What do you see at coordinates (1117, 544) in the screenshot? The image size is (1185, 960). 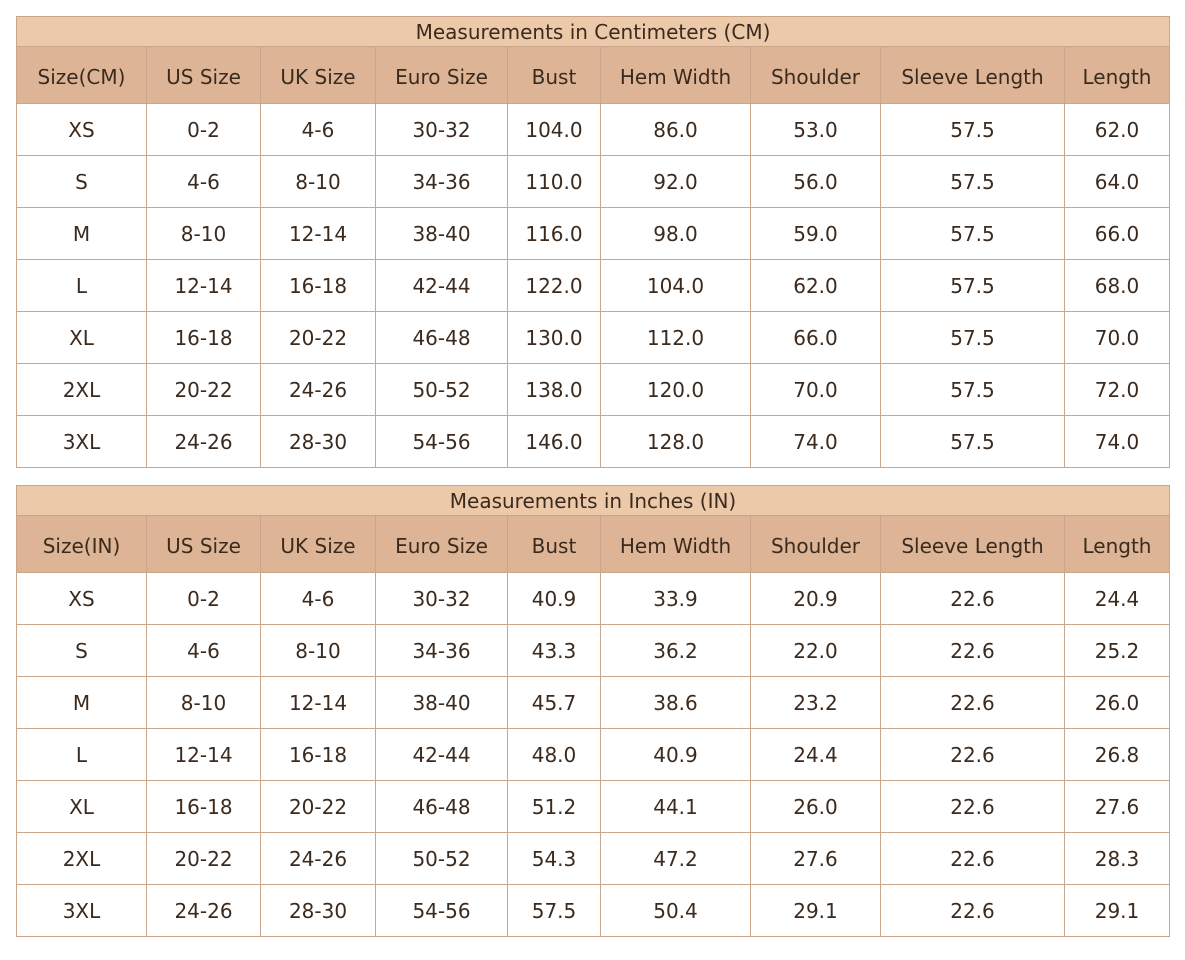 I see `column-header: Length` at bounding box center [1117, 544].